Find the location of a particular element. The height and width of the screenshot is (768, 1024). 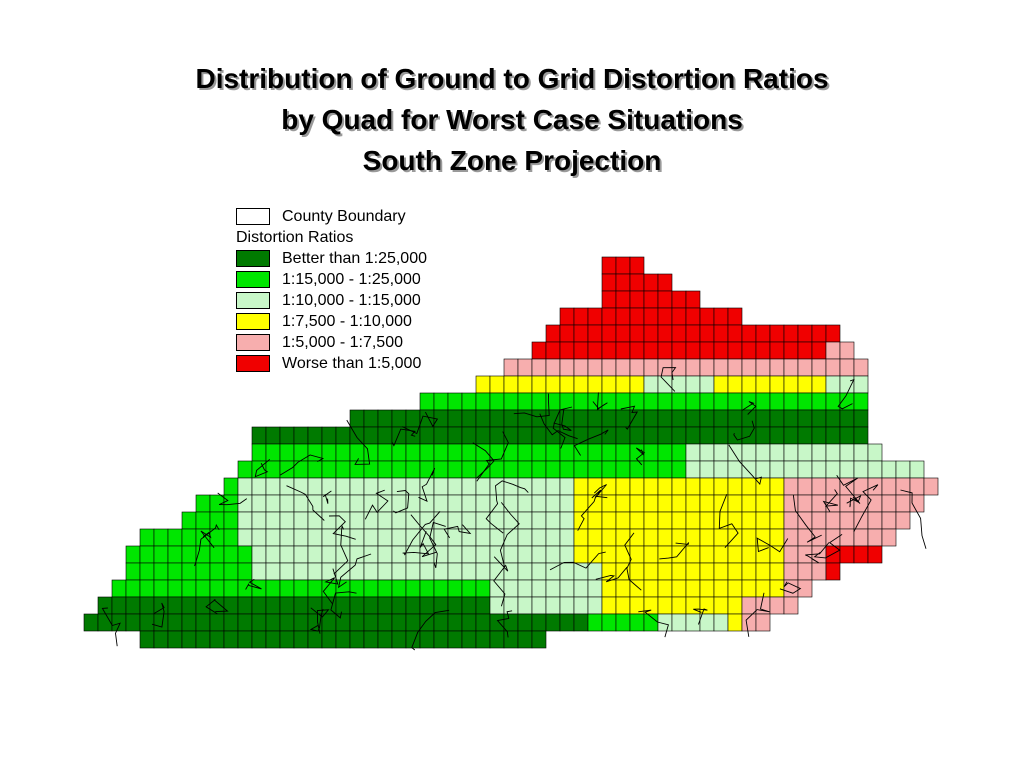

legend-class-label: Better than 1:25,000 is located at coordinates (354, 258).